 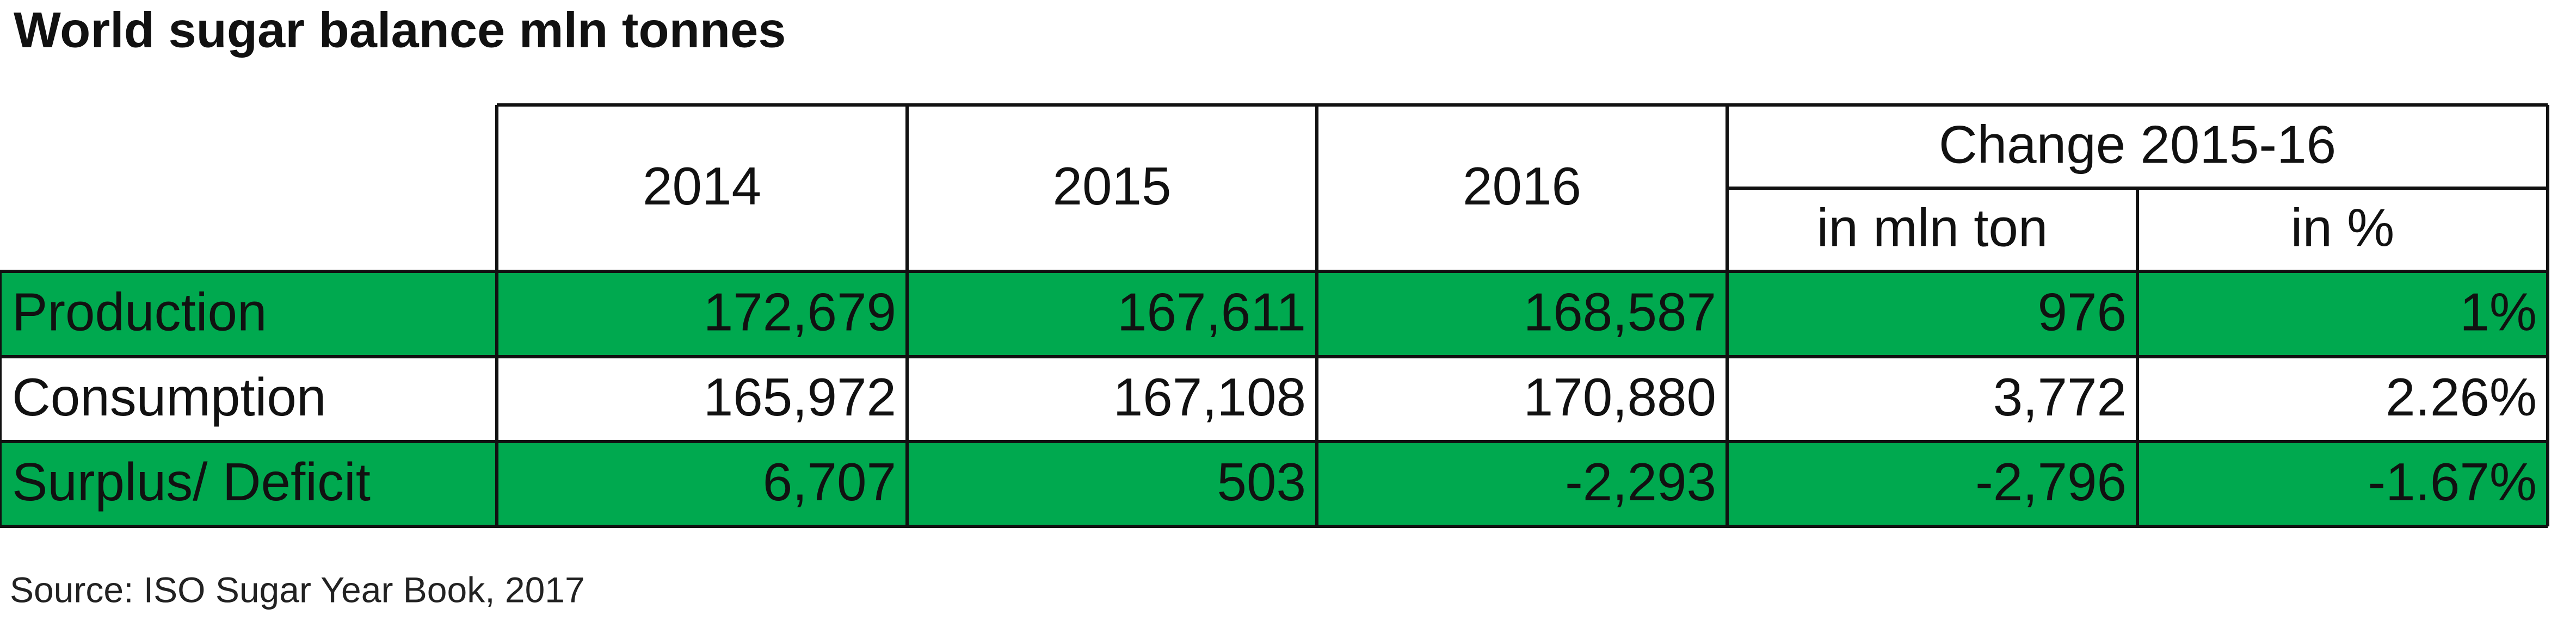 I want to click on cell-value: 170,880, so click(x=1620, y=397).